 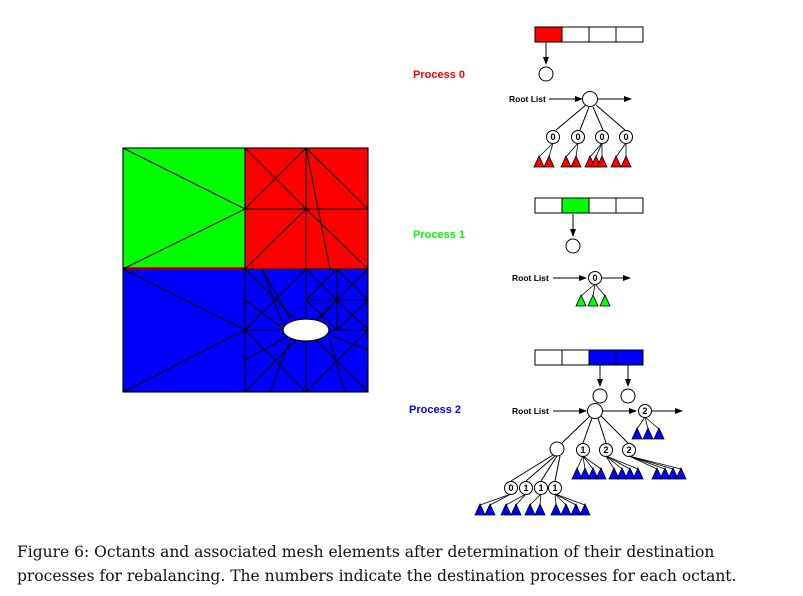 I want to click on process2-octant-nodes: 1 2 220 1 1 1, so click(x=578, y=449).